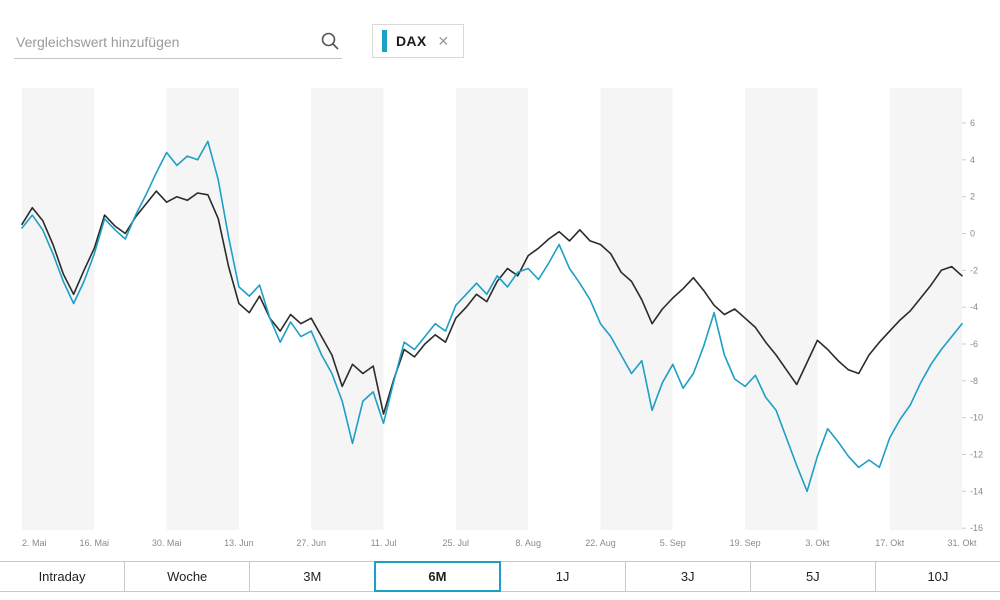  Describe the element at coordinates (974, 270) in the screenshot. I see `svg-text: -2` at that location.